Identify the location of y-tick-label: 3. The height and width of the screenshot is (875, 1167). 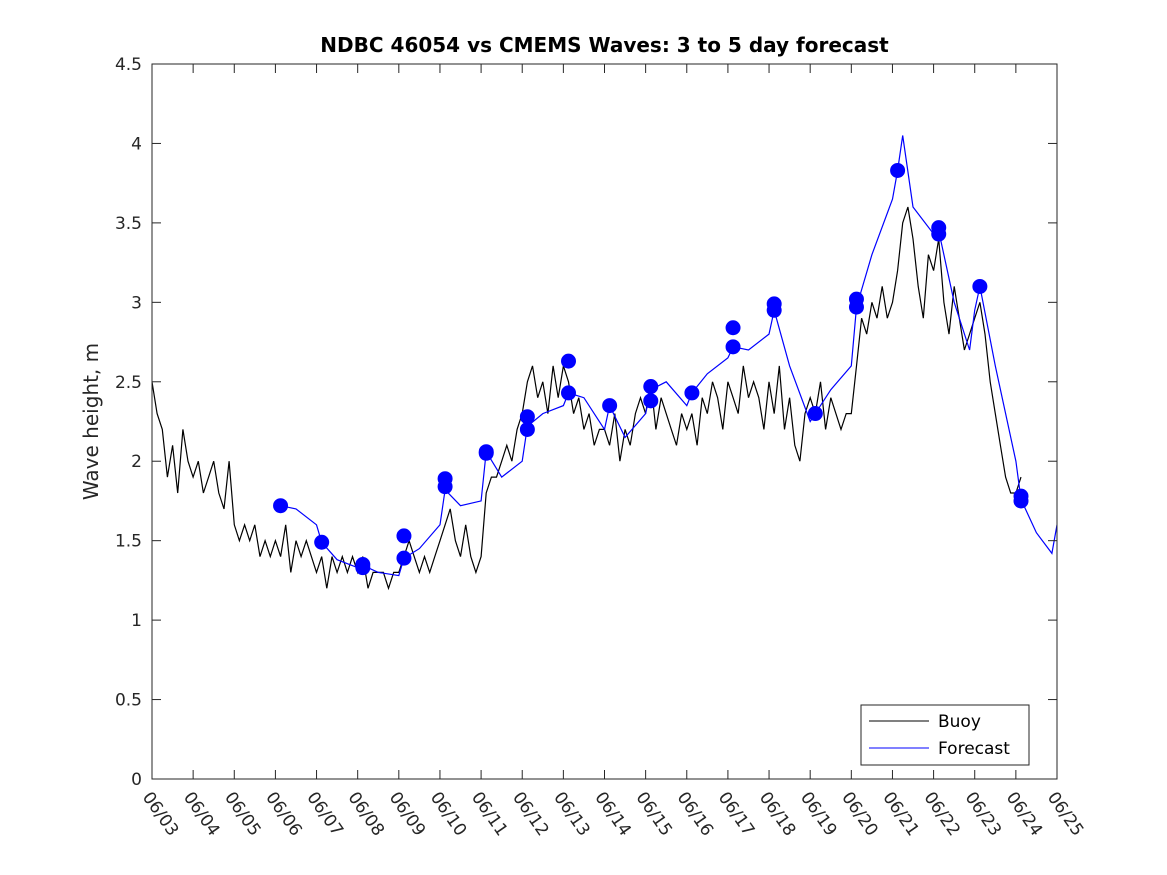
(136, 303).